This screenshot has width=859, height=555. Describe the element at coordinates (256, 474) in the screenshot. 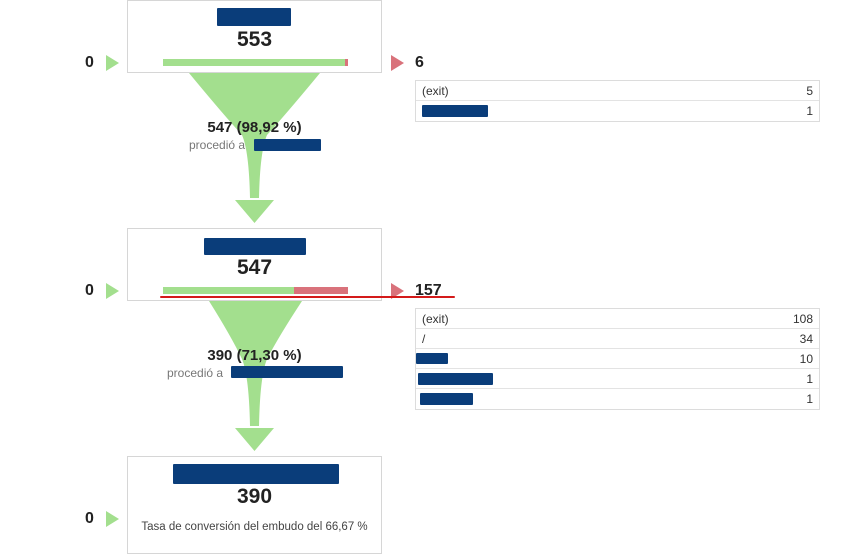

I see `step-3-title-redacted` at that location.